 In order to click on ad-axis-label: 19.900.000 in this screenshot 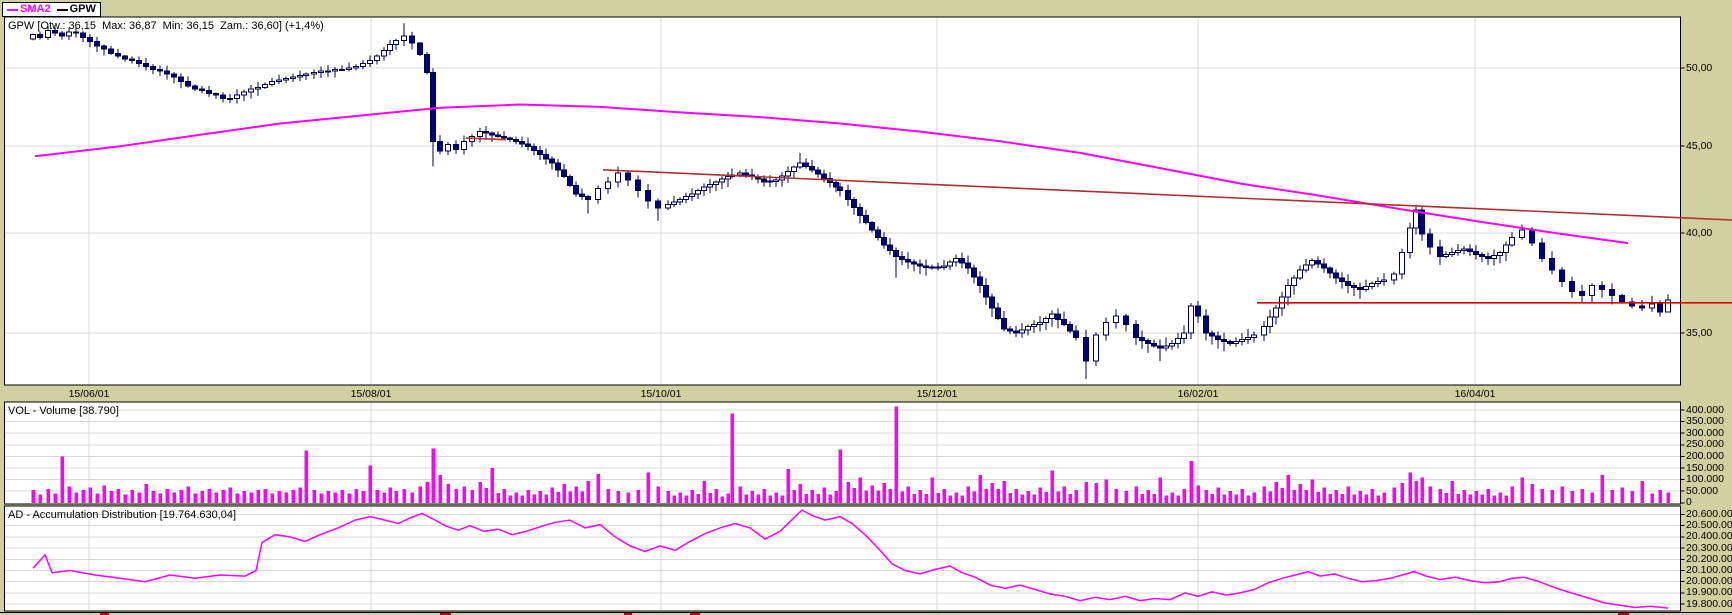, I will do `click(1709, 592)`.